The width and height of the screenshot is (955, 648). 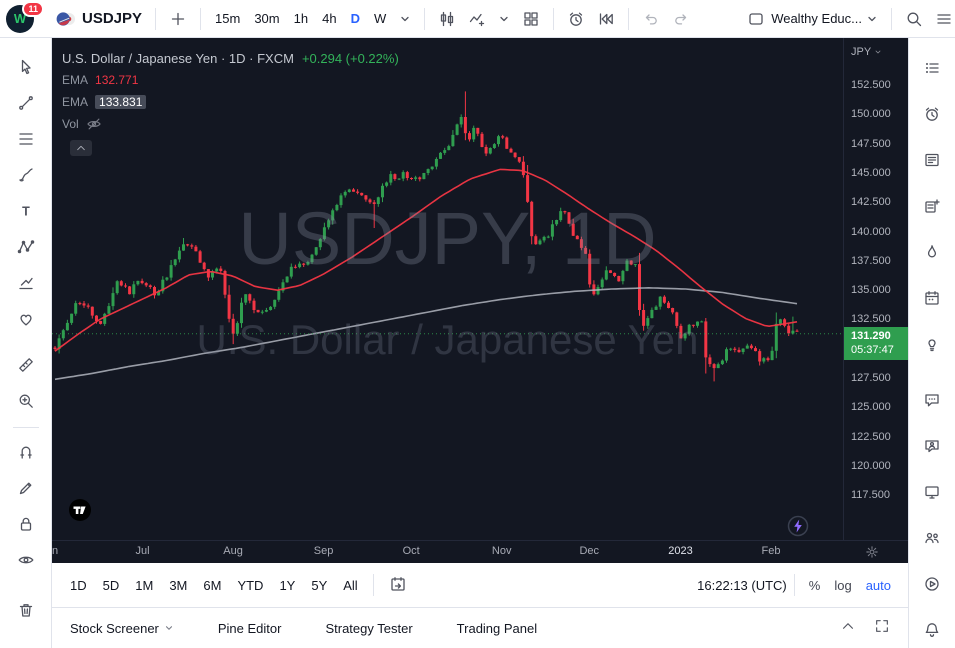 I want to click on multichart-layout-button, so click(x=531, y=19).